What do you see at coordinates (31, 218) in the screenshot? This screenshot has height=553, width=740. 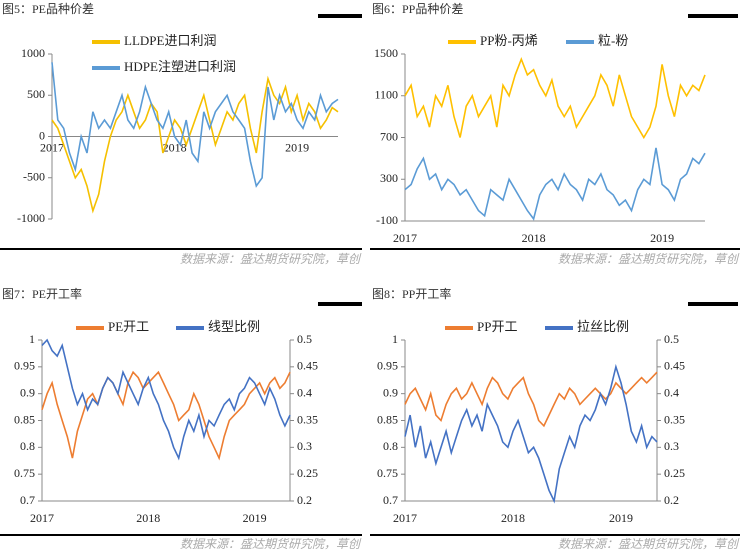 I see `y-tick-label: -1000` at bounding box center [31, 218].